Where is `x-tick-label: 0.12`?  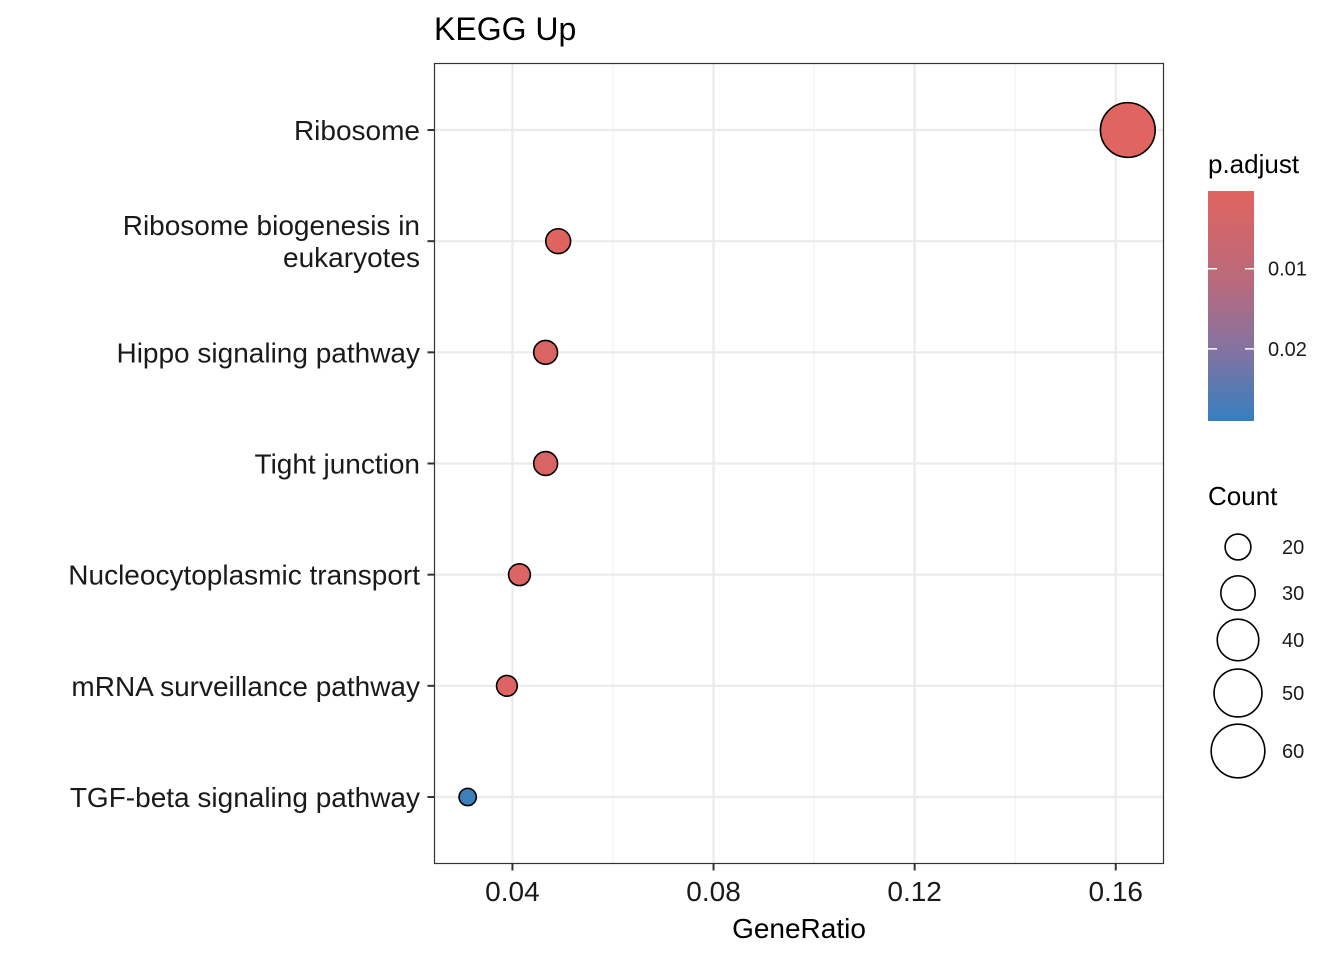 x-tick-label: 0.12 is located at coordinates (914, 891).